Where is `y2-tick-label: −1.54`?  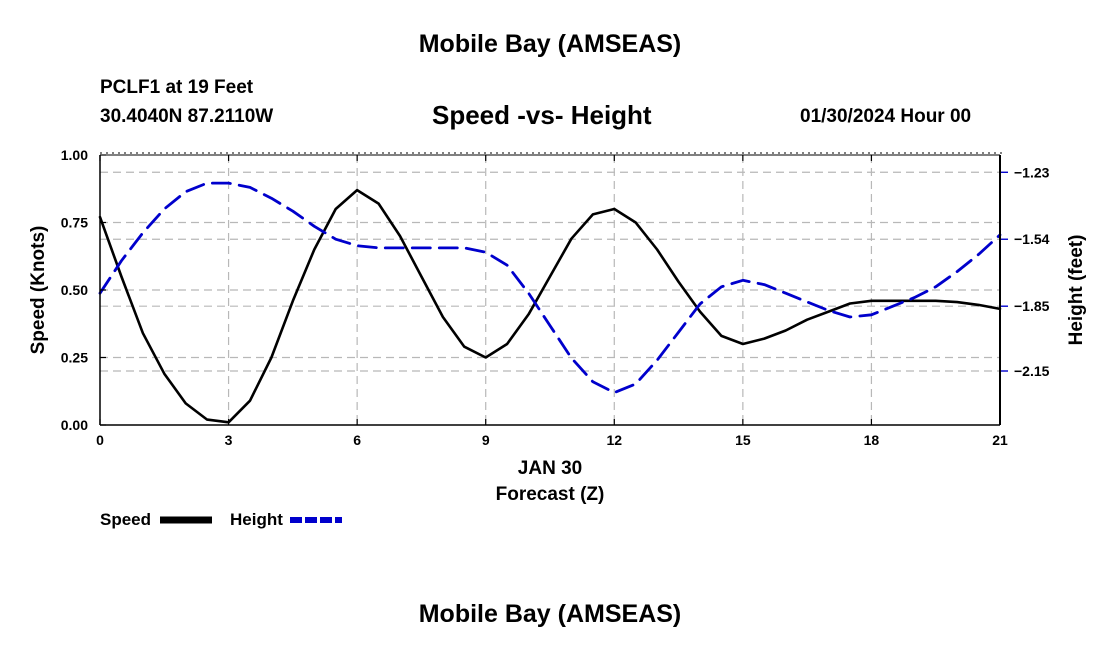
y2-tick-label: −1.54 is located at coordinates (1032, 239).